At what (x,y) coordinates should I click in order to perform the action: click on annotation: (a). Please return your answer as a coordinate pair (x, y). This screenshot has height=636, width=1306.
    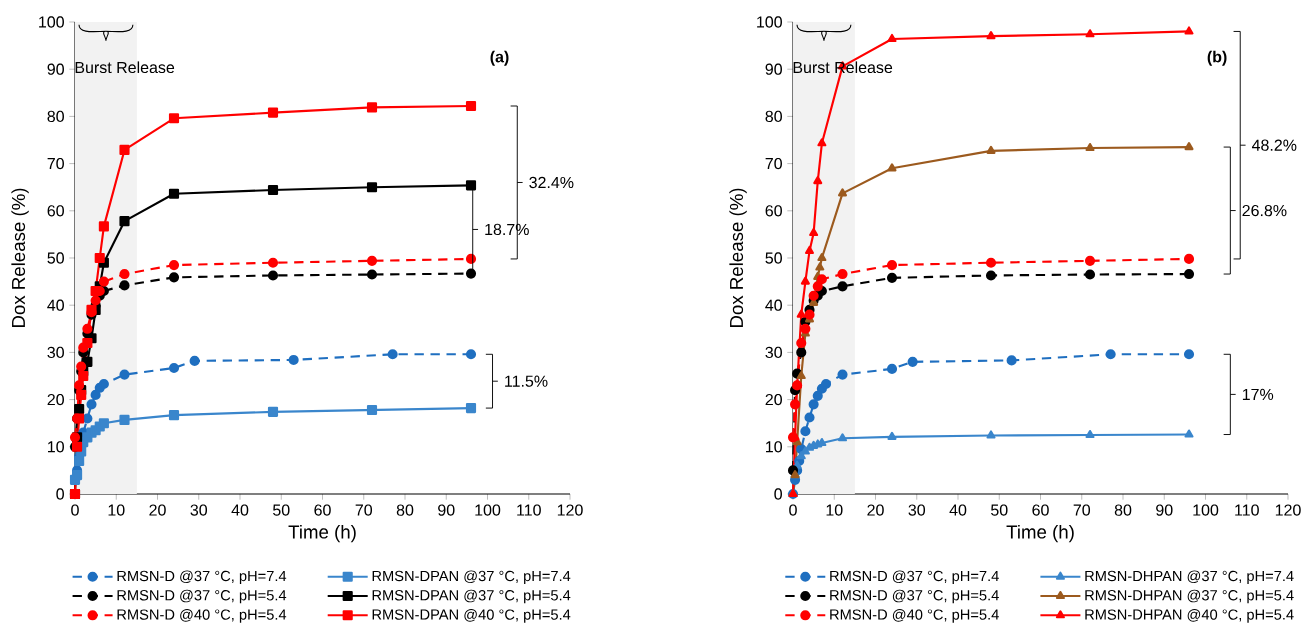
    Looking at the image, I should click on (499, 58).